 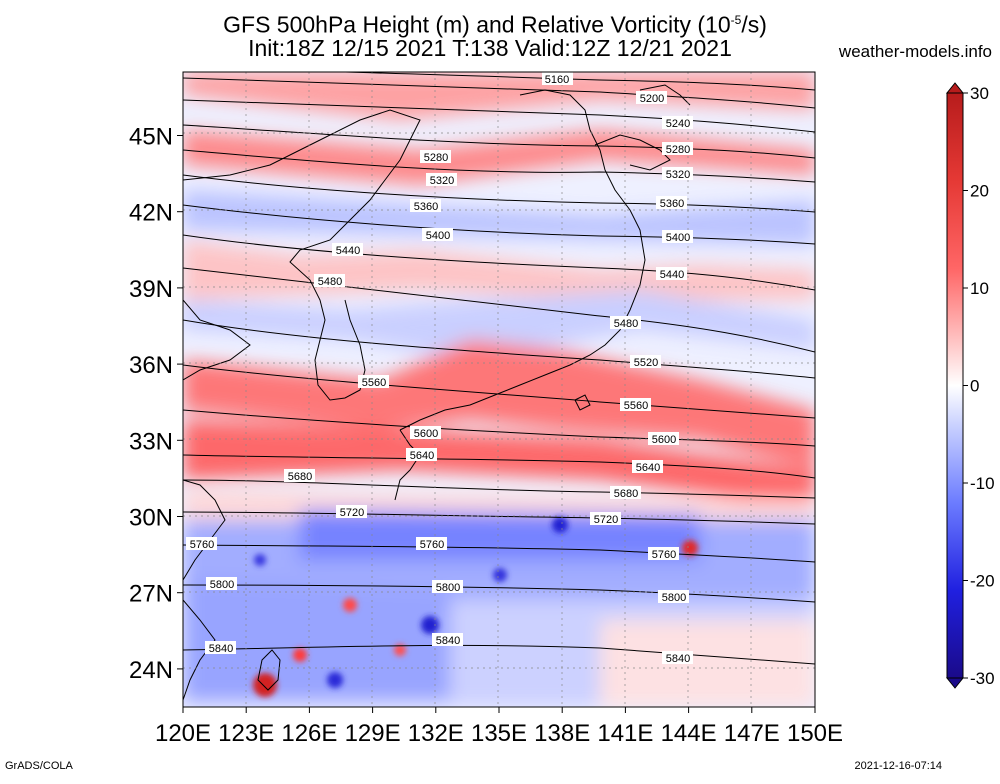 I want to click on svg-text: 5520, so click(x=646, y=363).